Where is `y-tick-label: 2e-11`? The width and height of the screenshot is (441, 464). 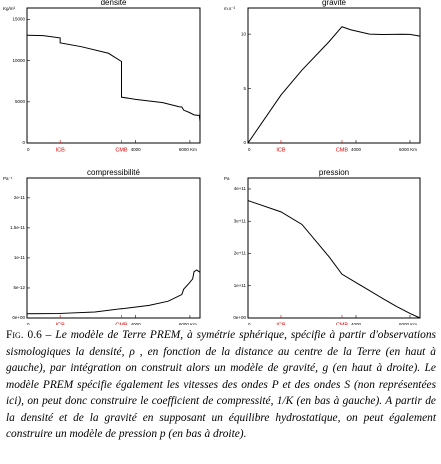 y-tick-label: 2e-11 is located at coordinates (20, 197).